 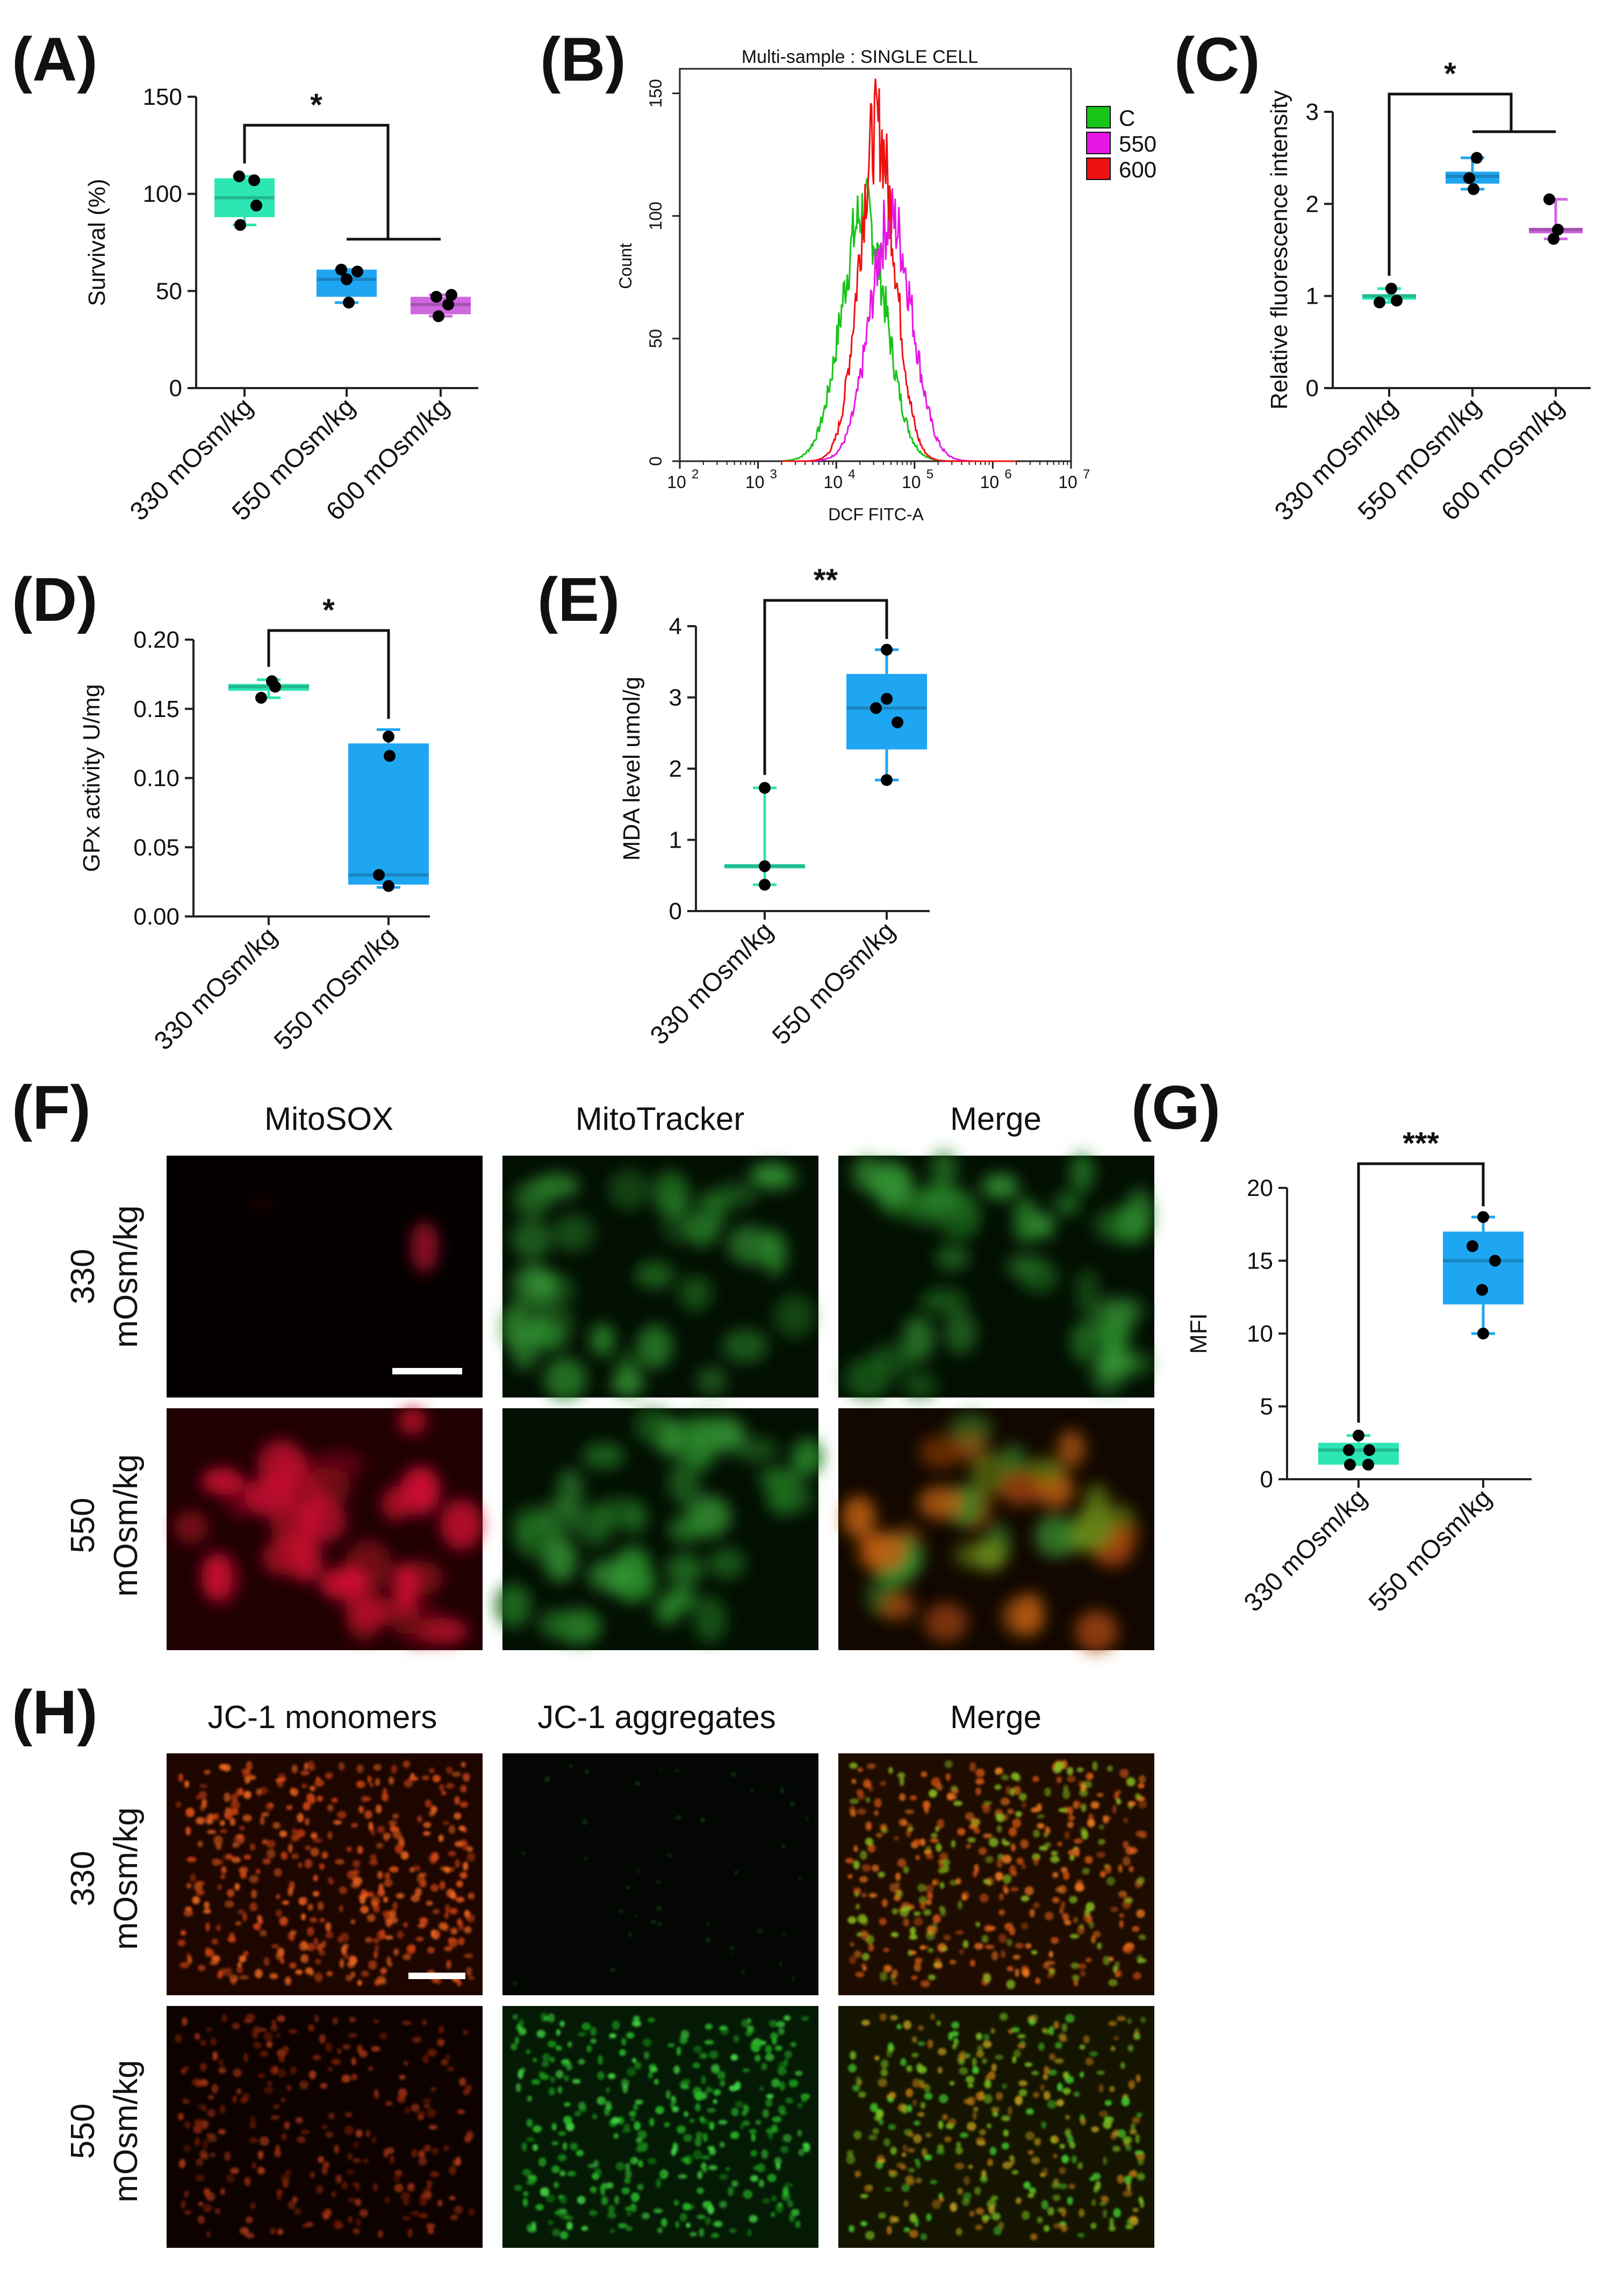 What do you see at coordinates (1086, 474) in the screenshot?
I see `hist-x-tick-exponent: 7` at bounding box center [1086, 474].